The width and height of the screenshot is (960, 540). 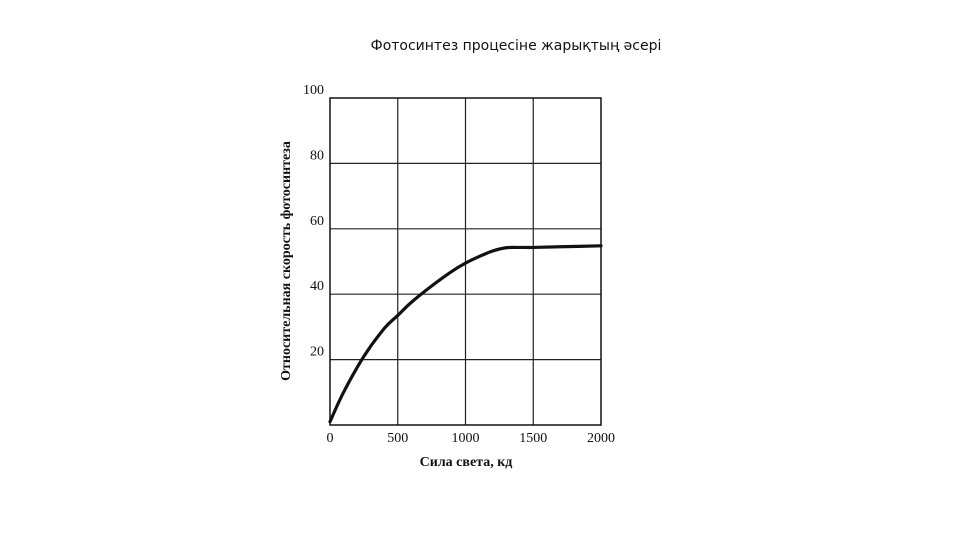 I want to click on y-tick-label: 40, so click(x=317, y=286).